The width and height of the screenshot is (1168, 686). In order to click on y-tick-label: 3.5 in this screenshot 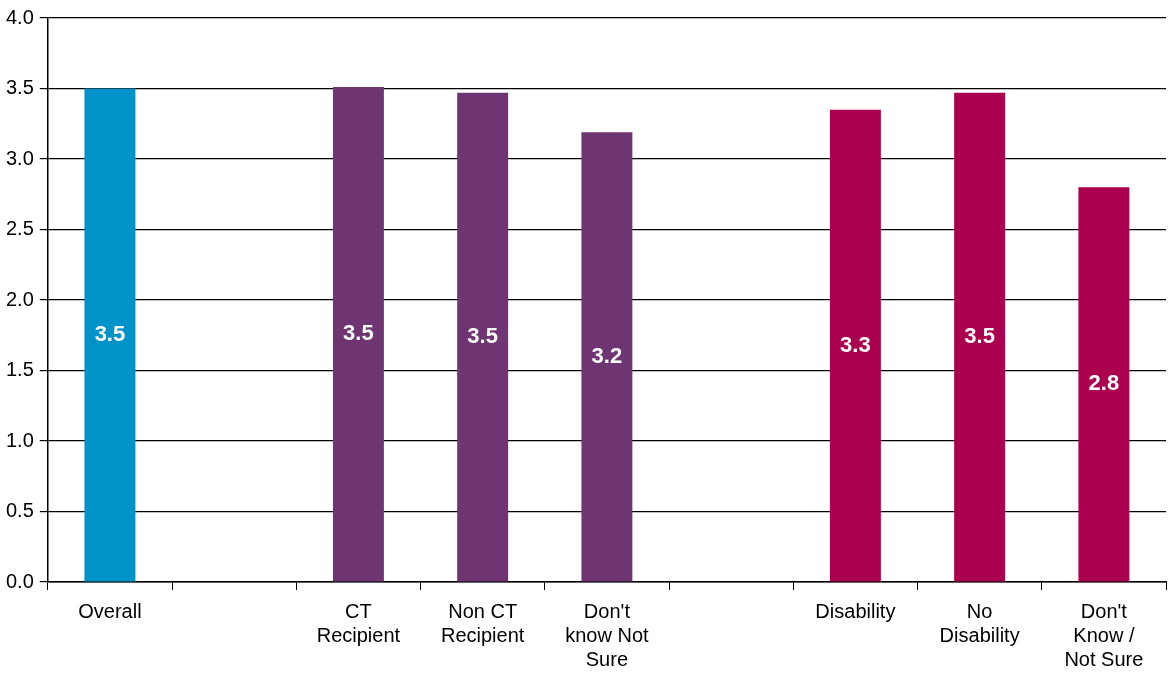, I will do `click(19, 87)`.